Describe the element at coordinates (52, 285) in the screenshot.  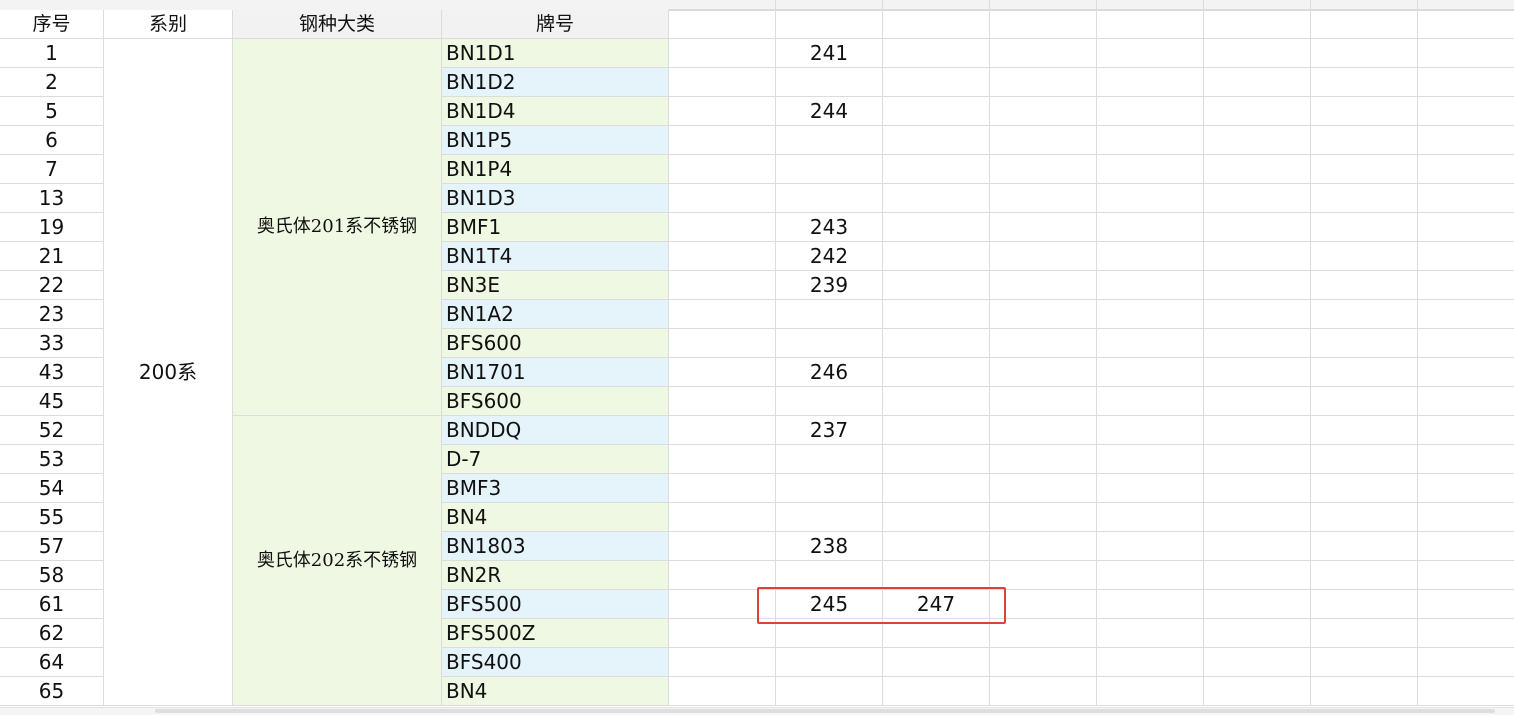
I see `seq-cell: 22` at that location.